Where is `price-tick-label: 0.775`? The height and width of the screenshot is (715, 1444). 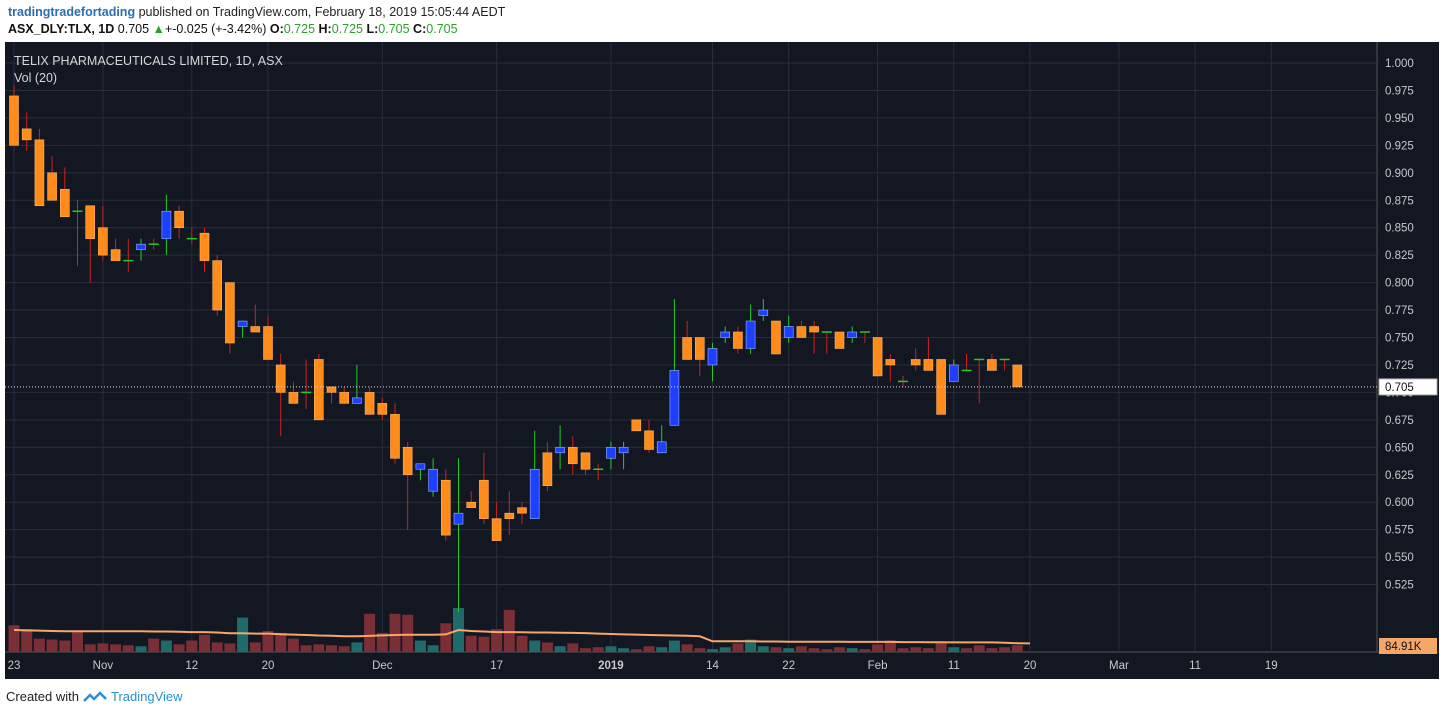 price-tick-label: 0.775 is located at coordinates (1399, 311).